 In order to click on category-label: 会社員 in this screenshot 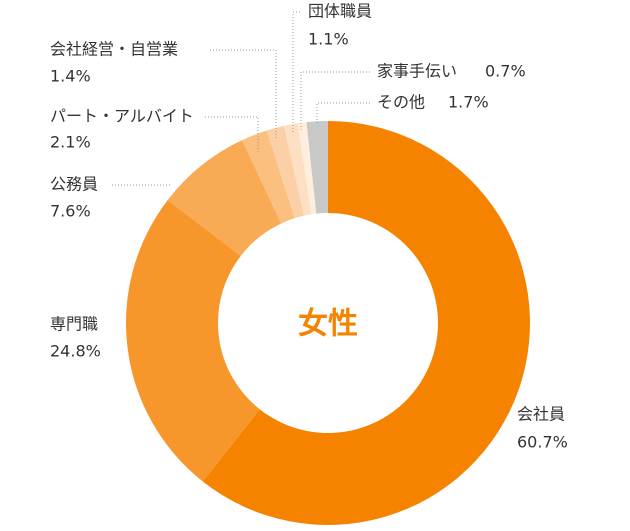, I will do `click(541, 414)`.